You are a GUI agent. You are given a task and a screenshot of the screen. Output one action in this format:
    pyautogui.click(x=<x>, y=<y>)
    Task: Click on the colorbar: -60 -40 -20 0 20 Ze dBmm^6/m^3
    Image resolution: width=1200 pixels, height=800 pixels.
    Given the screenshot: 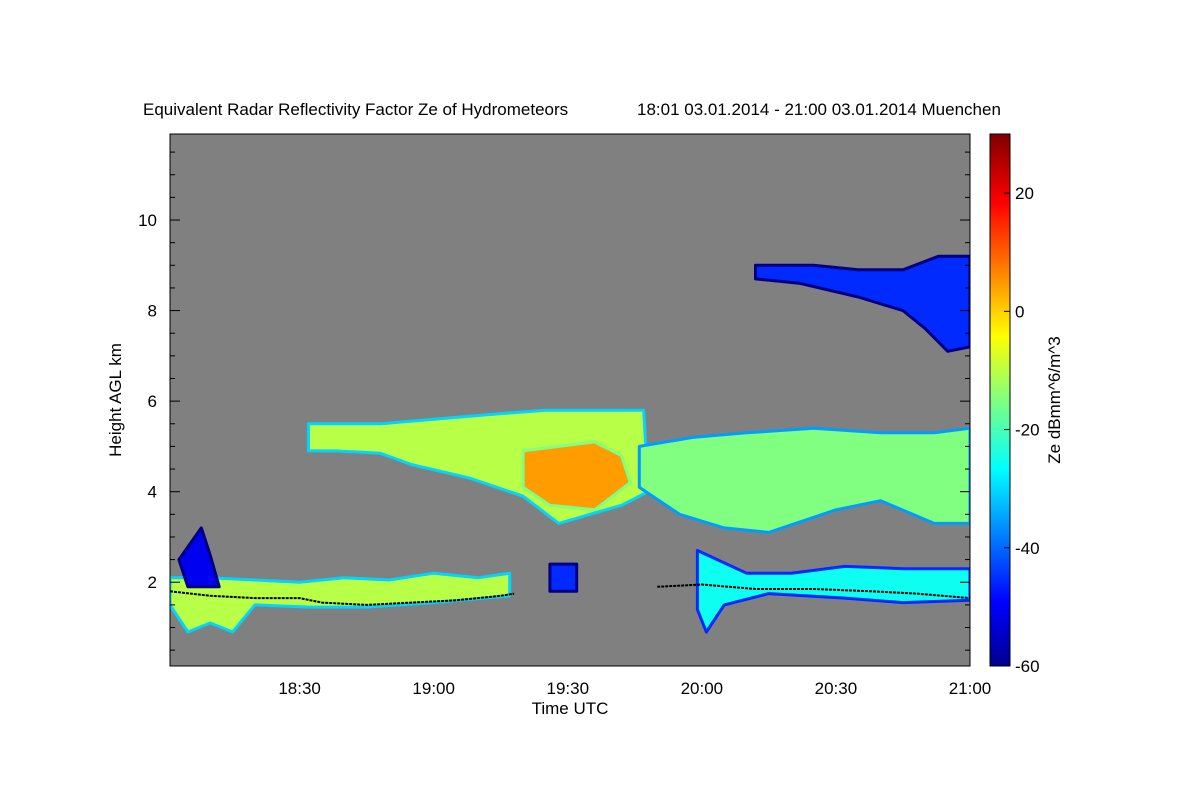 What is the action you would take?
    pyautogui.click(x=1026, y=404)
    